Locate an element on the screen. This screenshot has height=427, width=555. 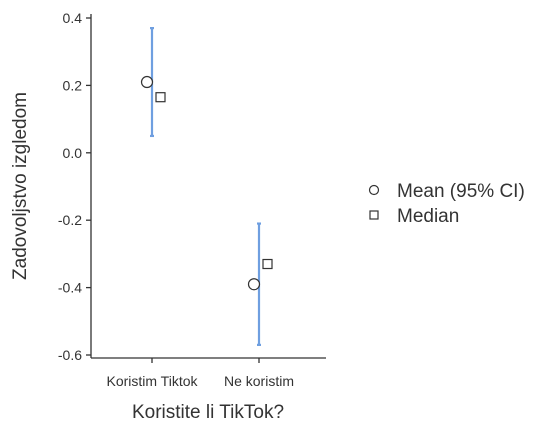
x-tick-label: Koristim Tiktok is located at coordinates (152, 381).